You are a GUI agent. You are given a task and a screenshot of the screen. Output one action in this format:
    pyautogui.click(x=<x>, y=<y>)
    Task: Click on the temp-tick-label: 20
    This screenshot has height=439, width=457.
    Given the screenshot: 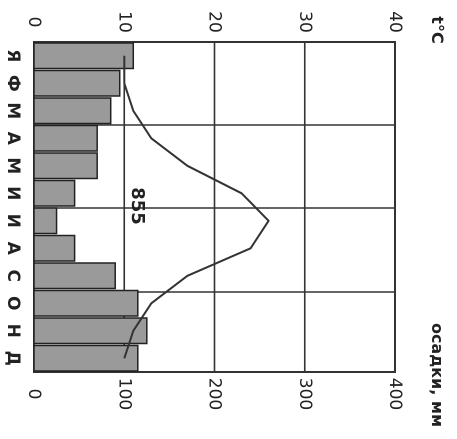 What is the action you would take?
    pyautogui.click(x=215, y=22)
    